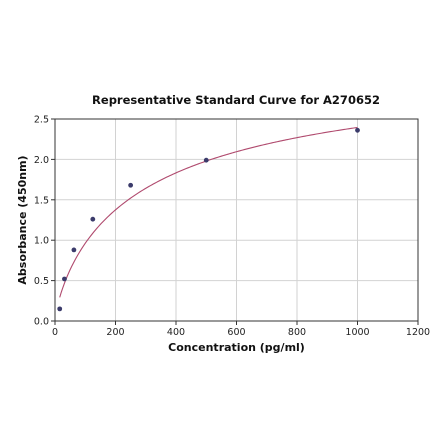 This screenshot has height=441, width=440. I want to click on x-tick-label: 1000, so click(357, 332).